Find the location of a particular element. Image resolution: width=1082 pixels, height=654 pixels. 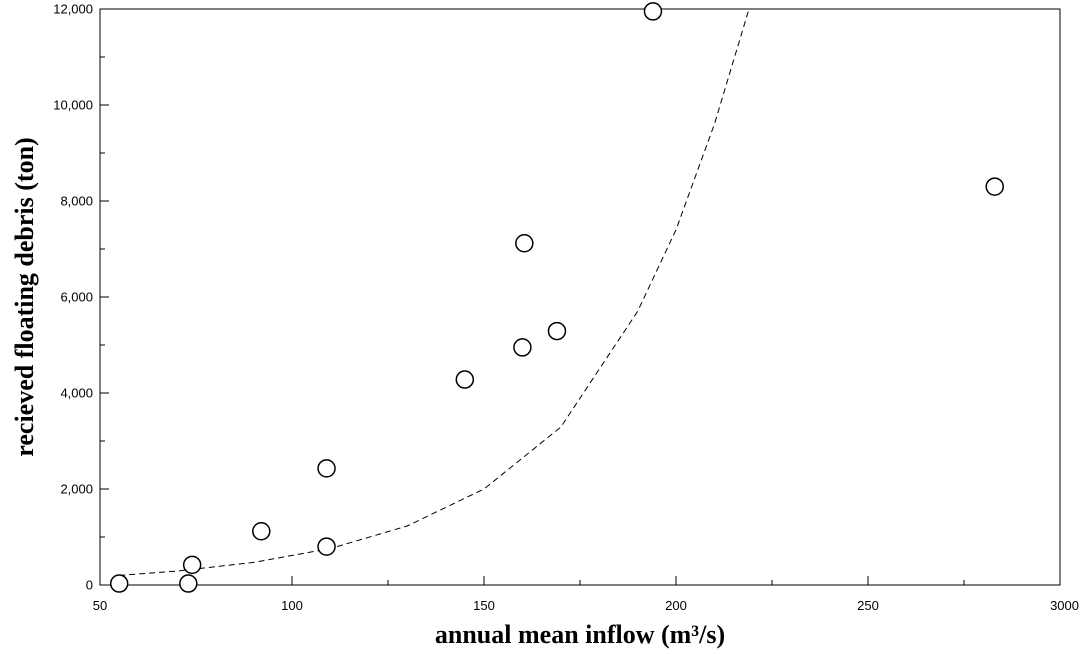

x-tick-label: 150 is located at coordinates (484, 605).